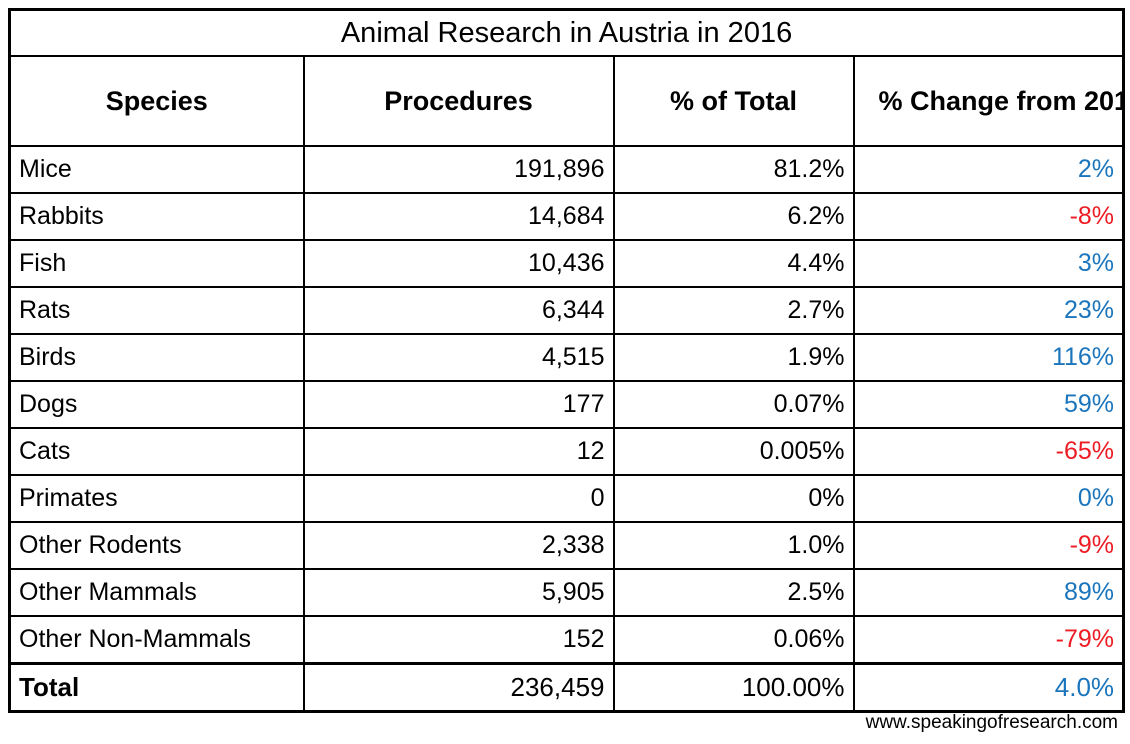  I want to click on pct-change-value: 116%, so click(988, 357).